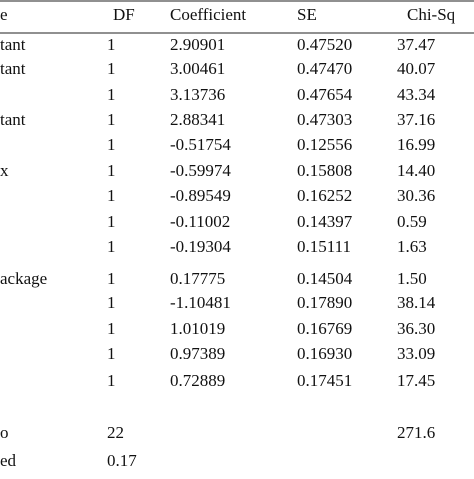 The width and height of the screenshot is (474, 479). I want to click on table-cell: 36.30, so click(416, 328).